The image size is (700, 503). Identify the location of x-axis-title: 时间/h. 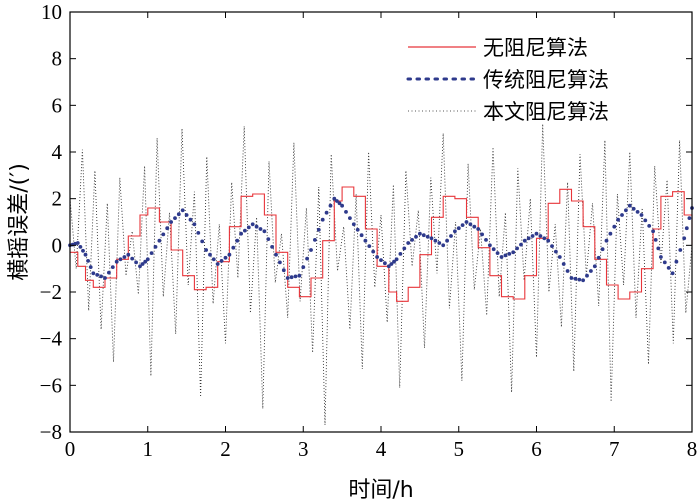
(380, 490).